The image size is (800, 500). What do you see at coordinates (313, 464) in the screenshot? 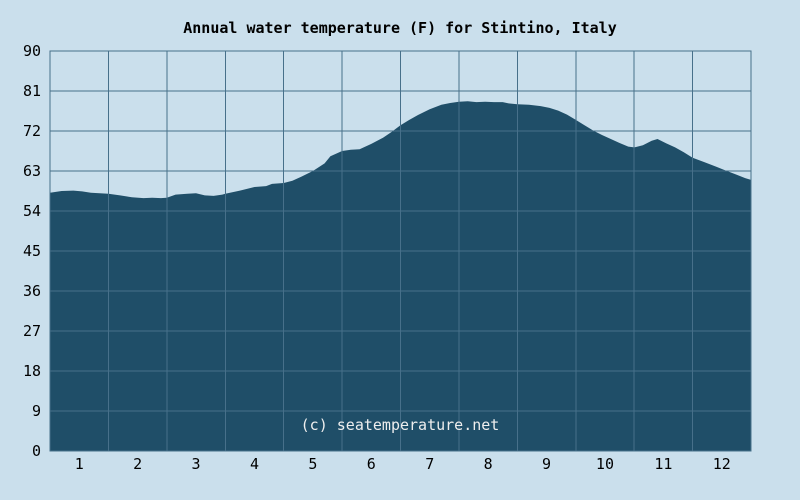
I see `x-tick-label: 5` at bounding box center [313, 464].